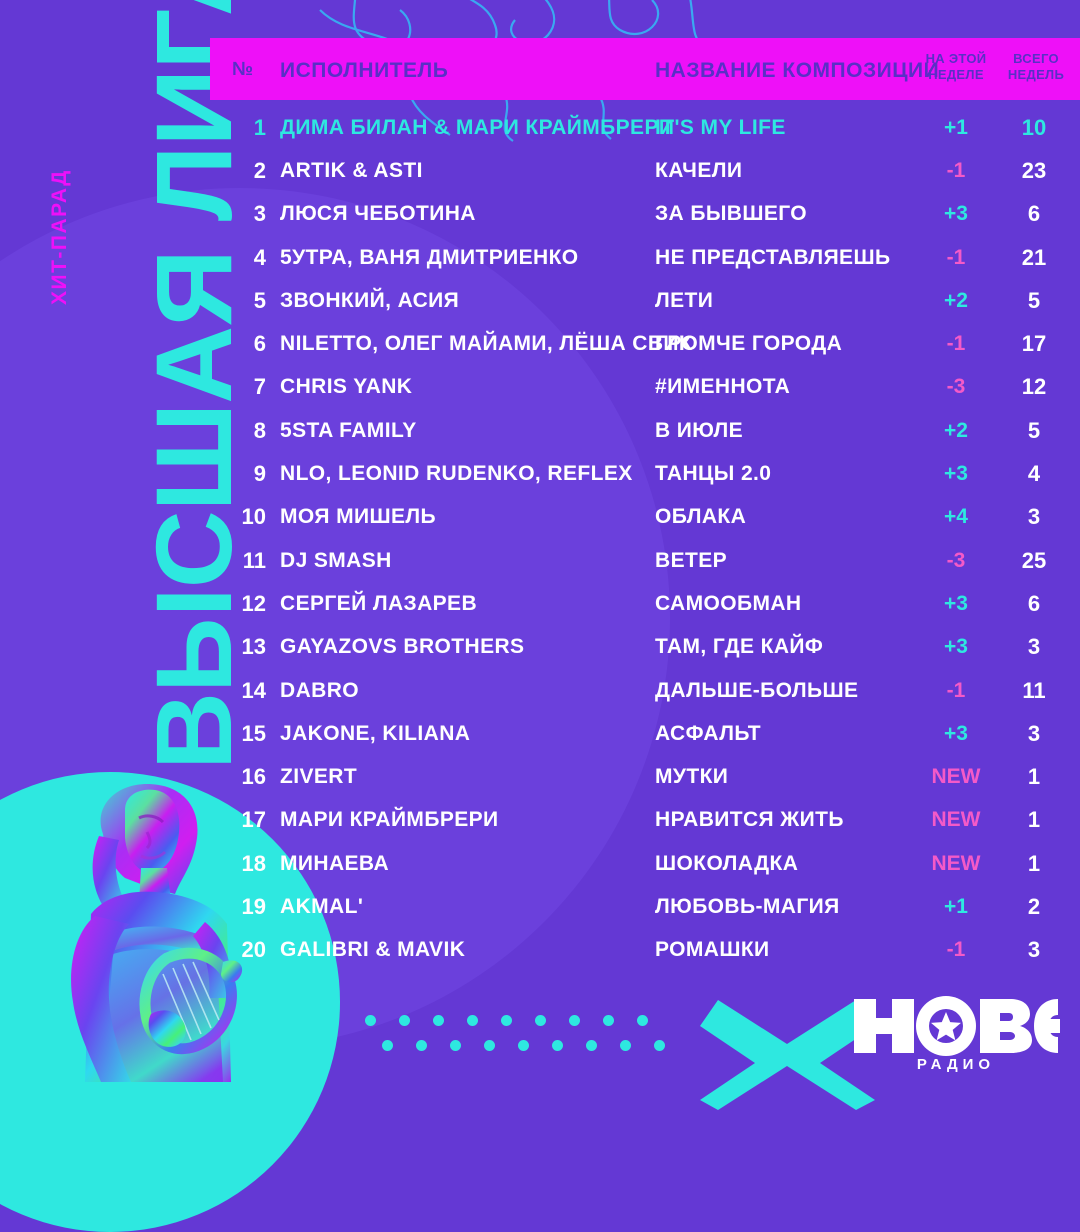 This screenshot has width=1080, height=1232. I want to click on table-row: 18 МИНАЕВА ШОКОЛАДКА NEW 1, so click(645, 863).